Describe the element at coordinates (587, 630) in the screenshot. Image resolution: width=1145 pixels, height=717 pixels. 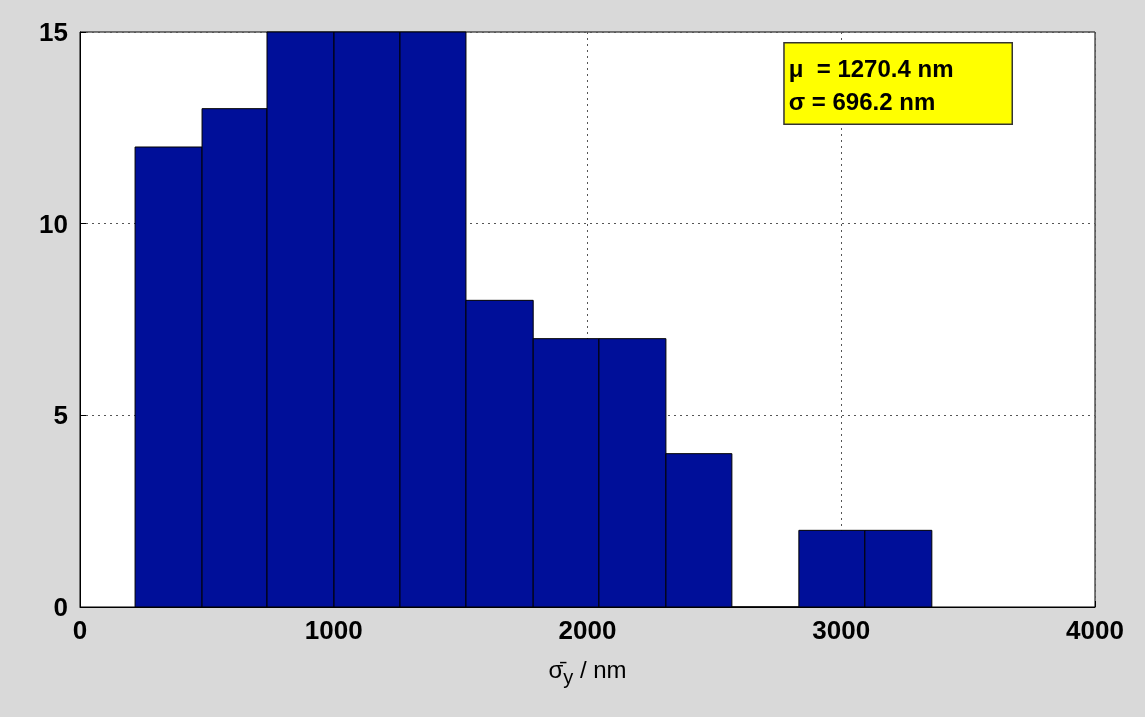
I see `x-tick-label: 2000` at that location.